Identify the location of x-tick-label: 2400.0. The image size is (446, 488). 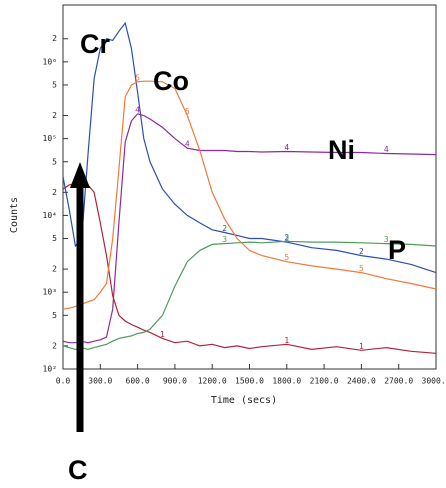
(361, 381).